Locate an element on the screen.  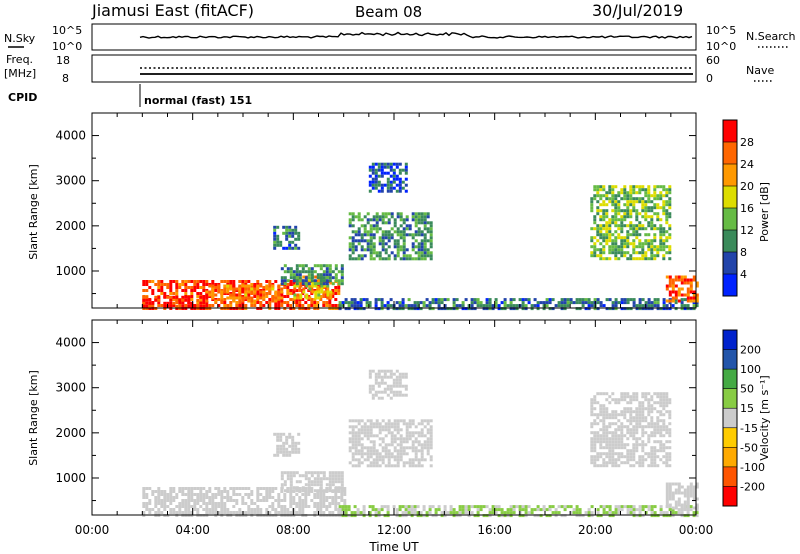
nsearch-label: N.Search is located at coordinates (771, 36).